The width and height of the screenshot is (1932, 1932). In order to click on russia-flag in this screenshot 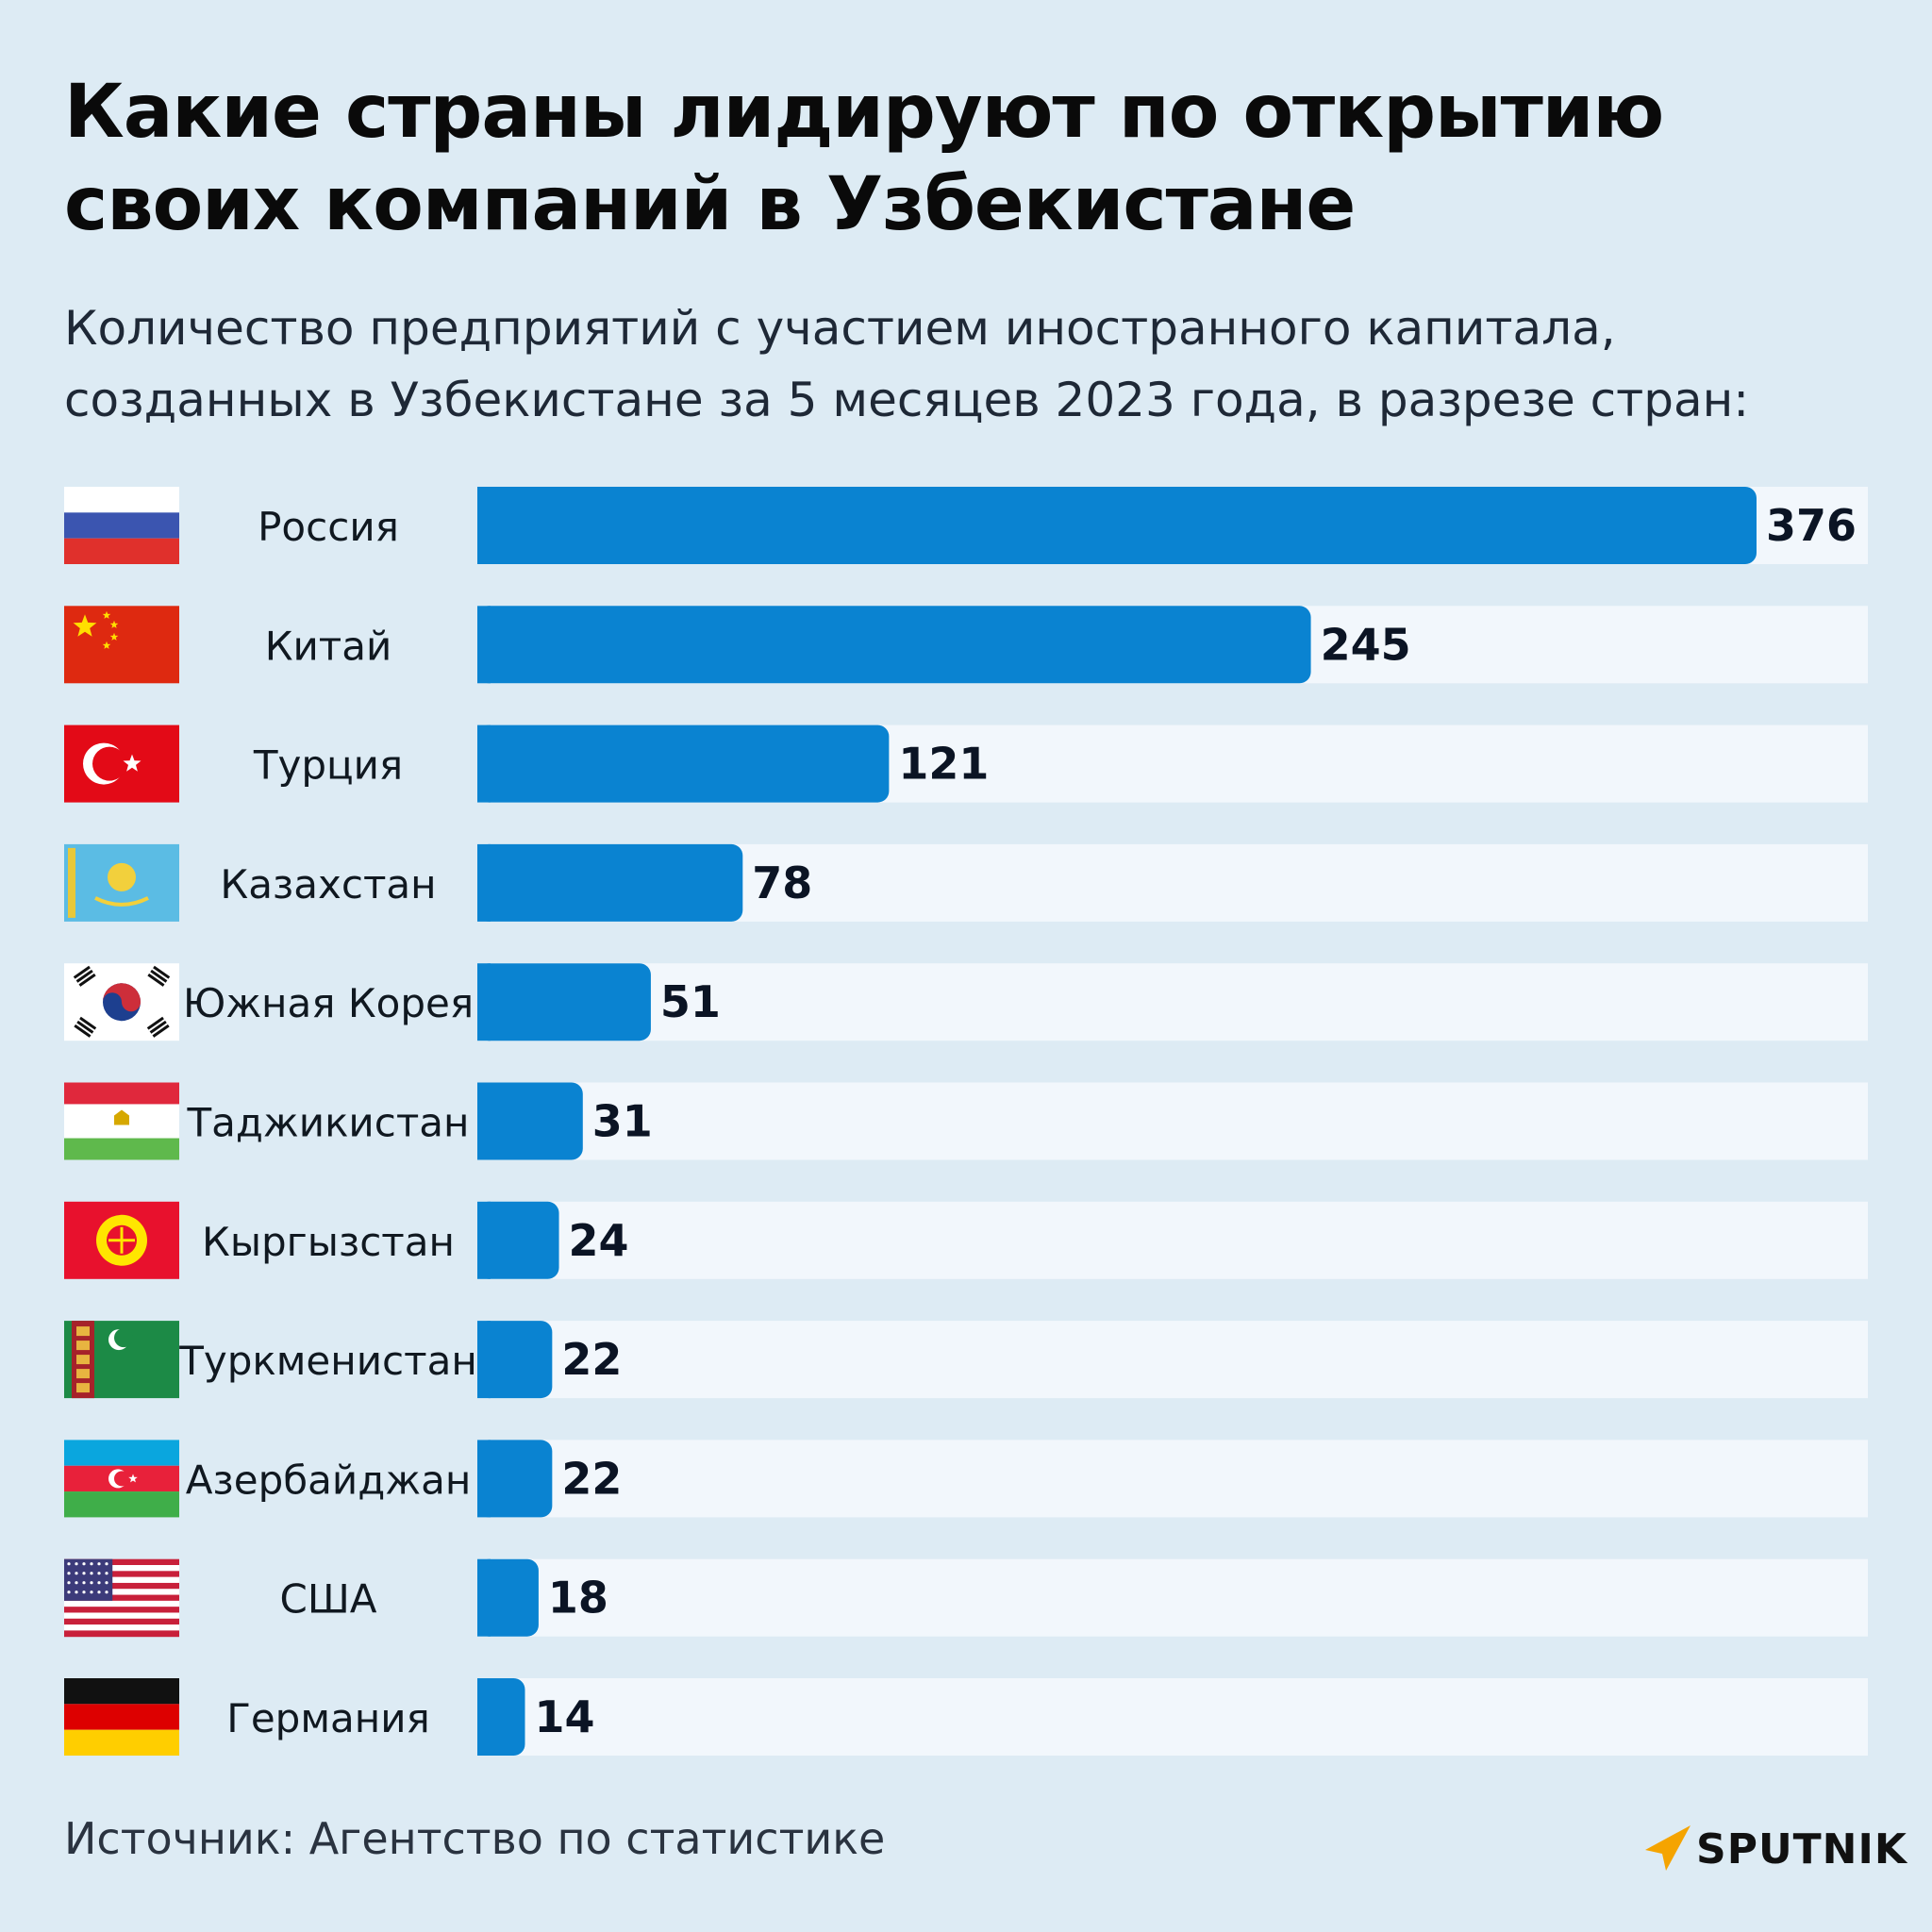, I will do `click(122, 525)`.